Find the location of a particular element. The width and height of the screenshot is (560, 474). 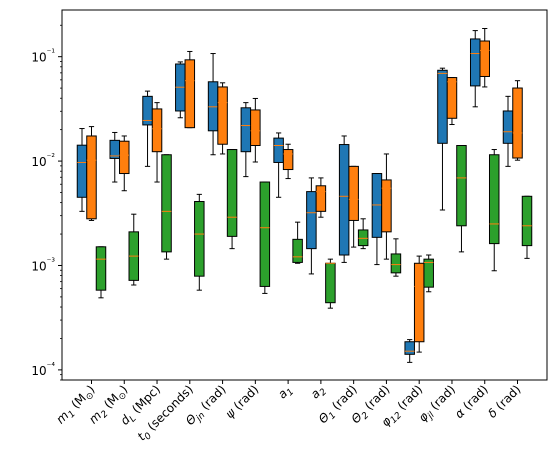

x-tick-label: ψ (rad) is located at coordinates (242, 401).